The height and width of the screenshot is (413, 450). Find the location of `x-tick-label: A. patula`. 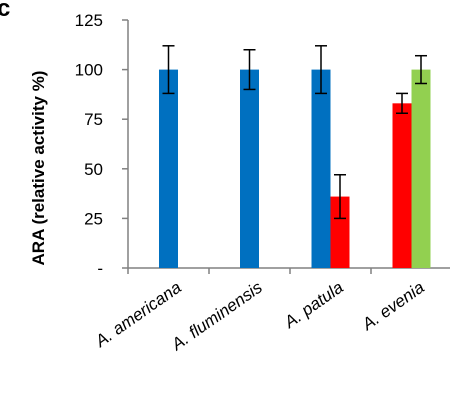

x-tick-label: A. patula is located at coordinates (313, 305).